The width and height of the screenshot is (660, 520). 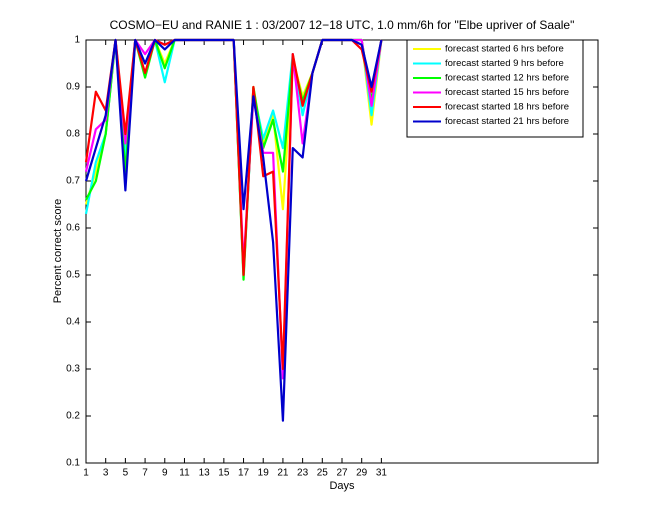 What do you see at coordinates (145, 473) in the screenshot?
I see `x-tick-label: 7` at bounding box center [145, 473].